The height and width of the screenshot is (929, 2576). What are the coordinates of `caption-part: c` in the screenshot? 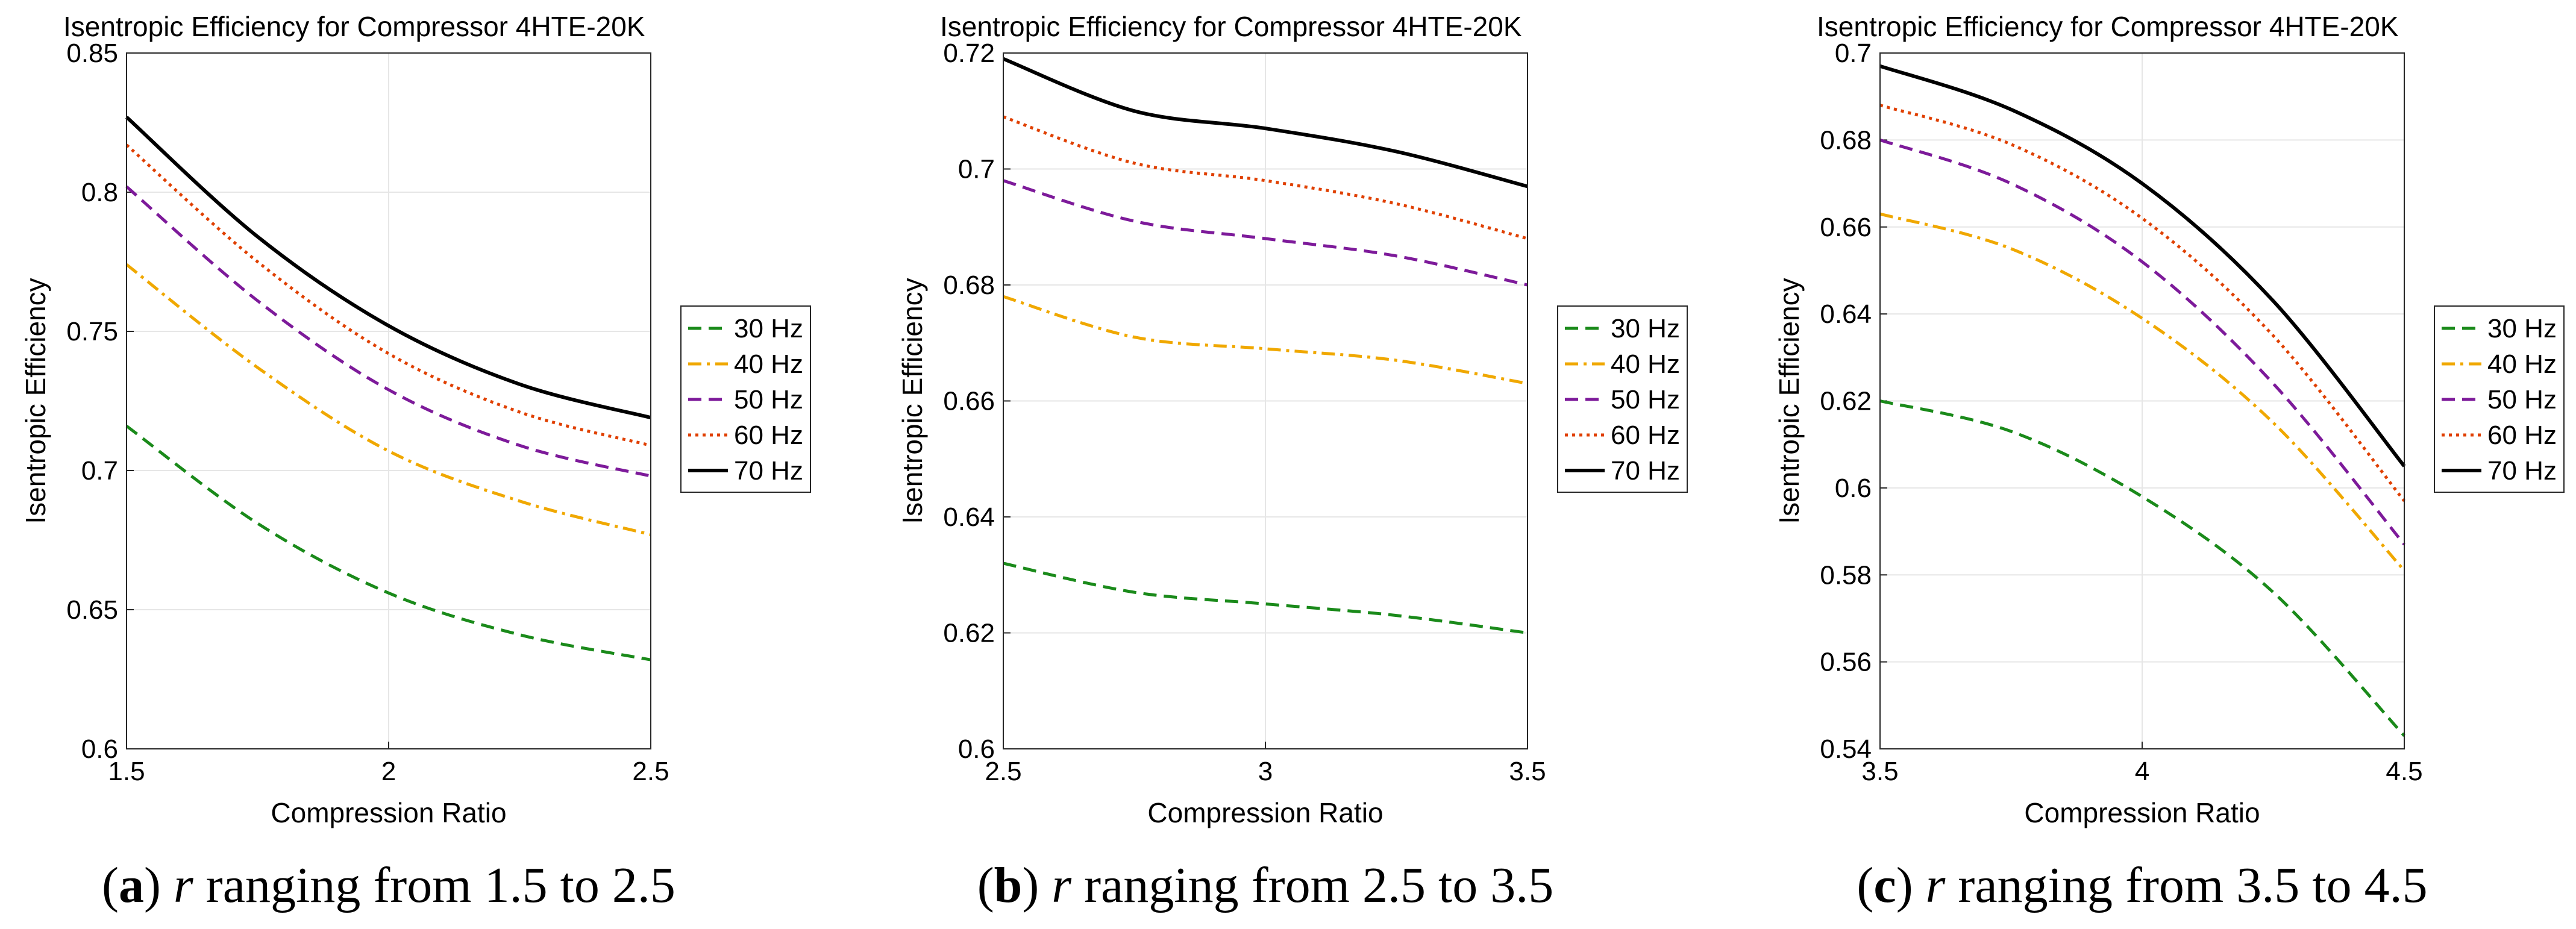 It's located at (1884, 885).